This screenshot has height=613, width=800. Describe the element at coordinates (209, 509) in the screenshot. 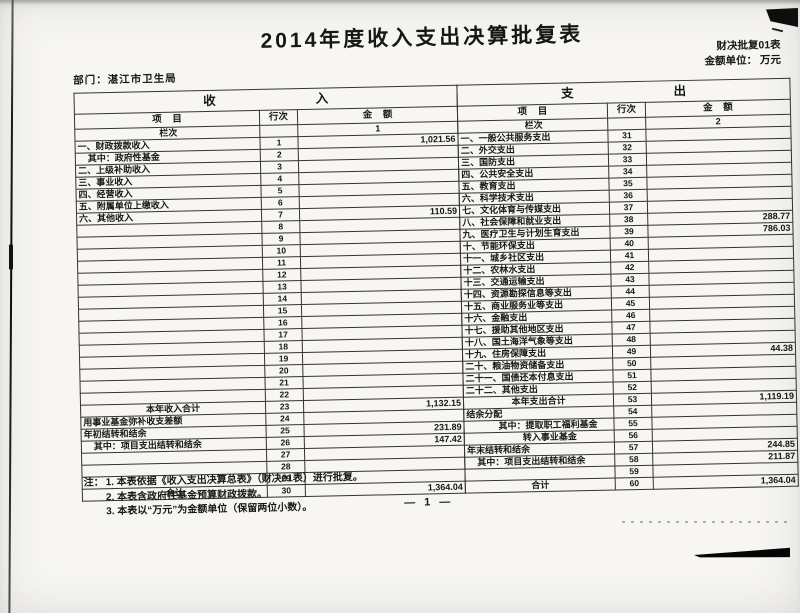

I see `note-text: 3. 本表以“万元”为金额单位（保留两位小数）。` at that location.